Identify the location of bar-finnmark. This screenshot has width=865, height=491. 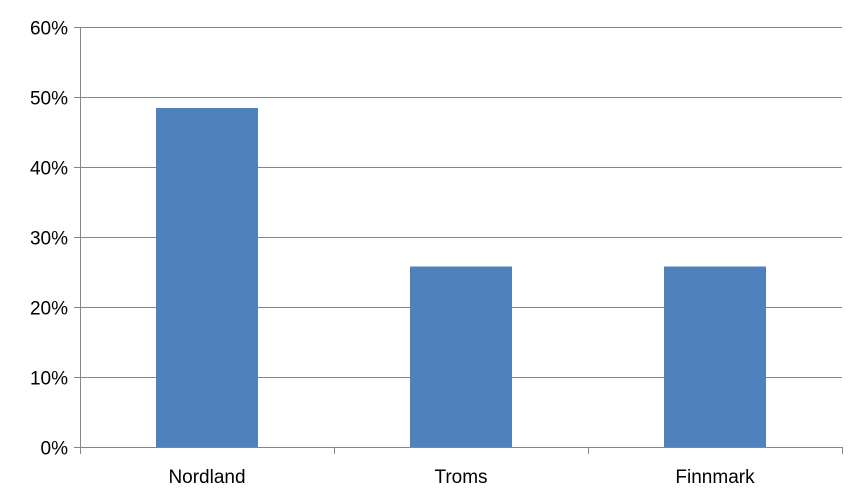
(715, 356).